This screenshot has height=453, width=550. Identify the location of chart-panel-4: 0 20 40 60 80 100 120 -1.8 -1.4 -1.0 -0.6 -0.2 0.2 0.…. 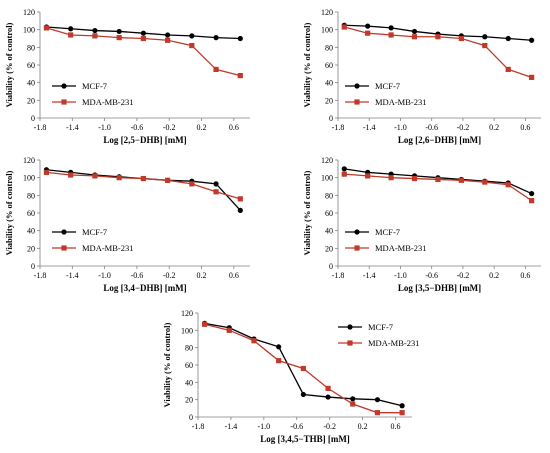
(421, 224).